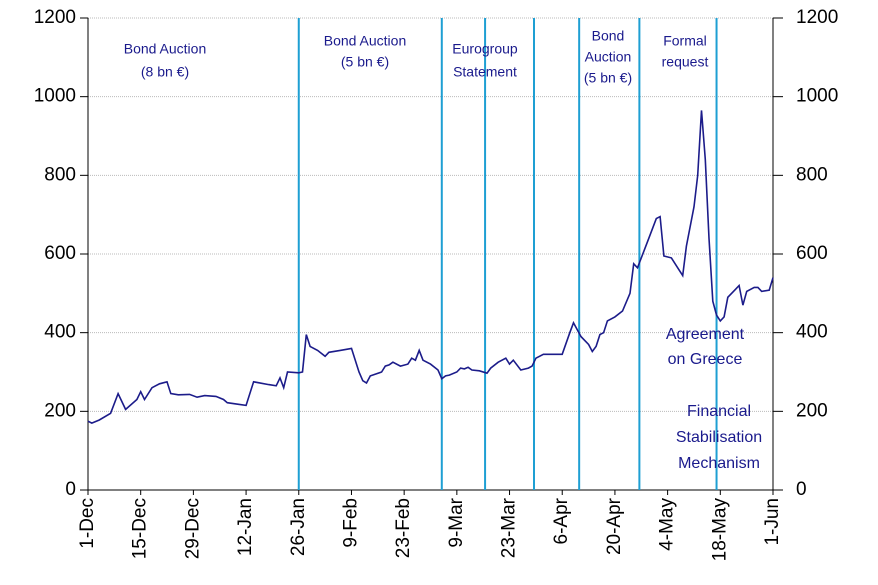  What do you see at coordinates (719, 437) in the screenshot?
I see `annotation: Stabilisation` at bounding box center [719, 437].